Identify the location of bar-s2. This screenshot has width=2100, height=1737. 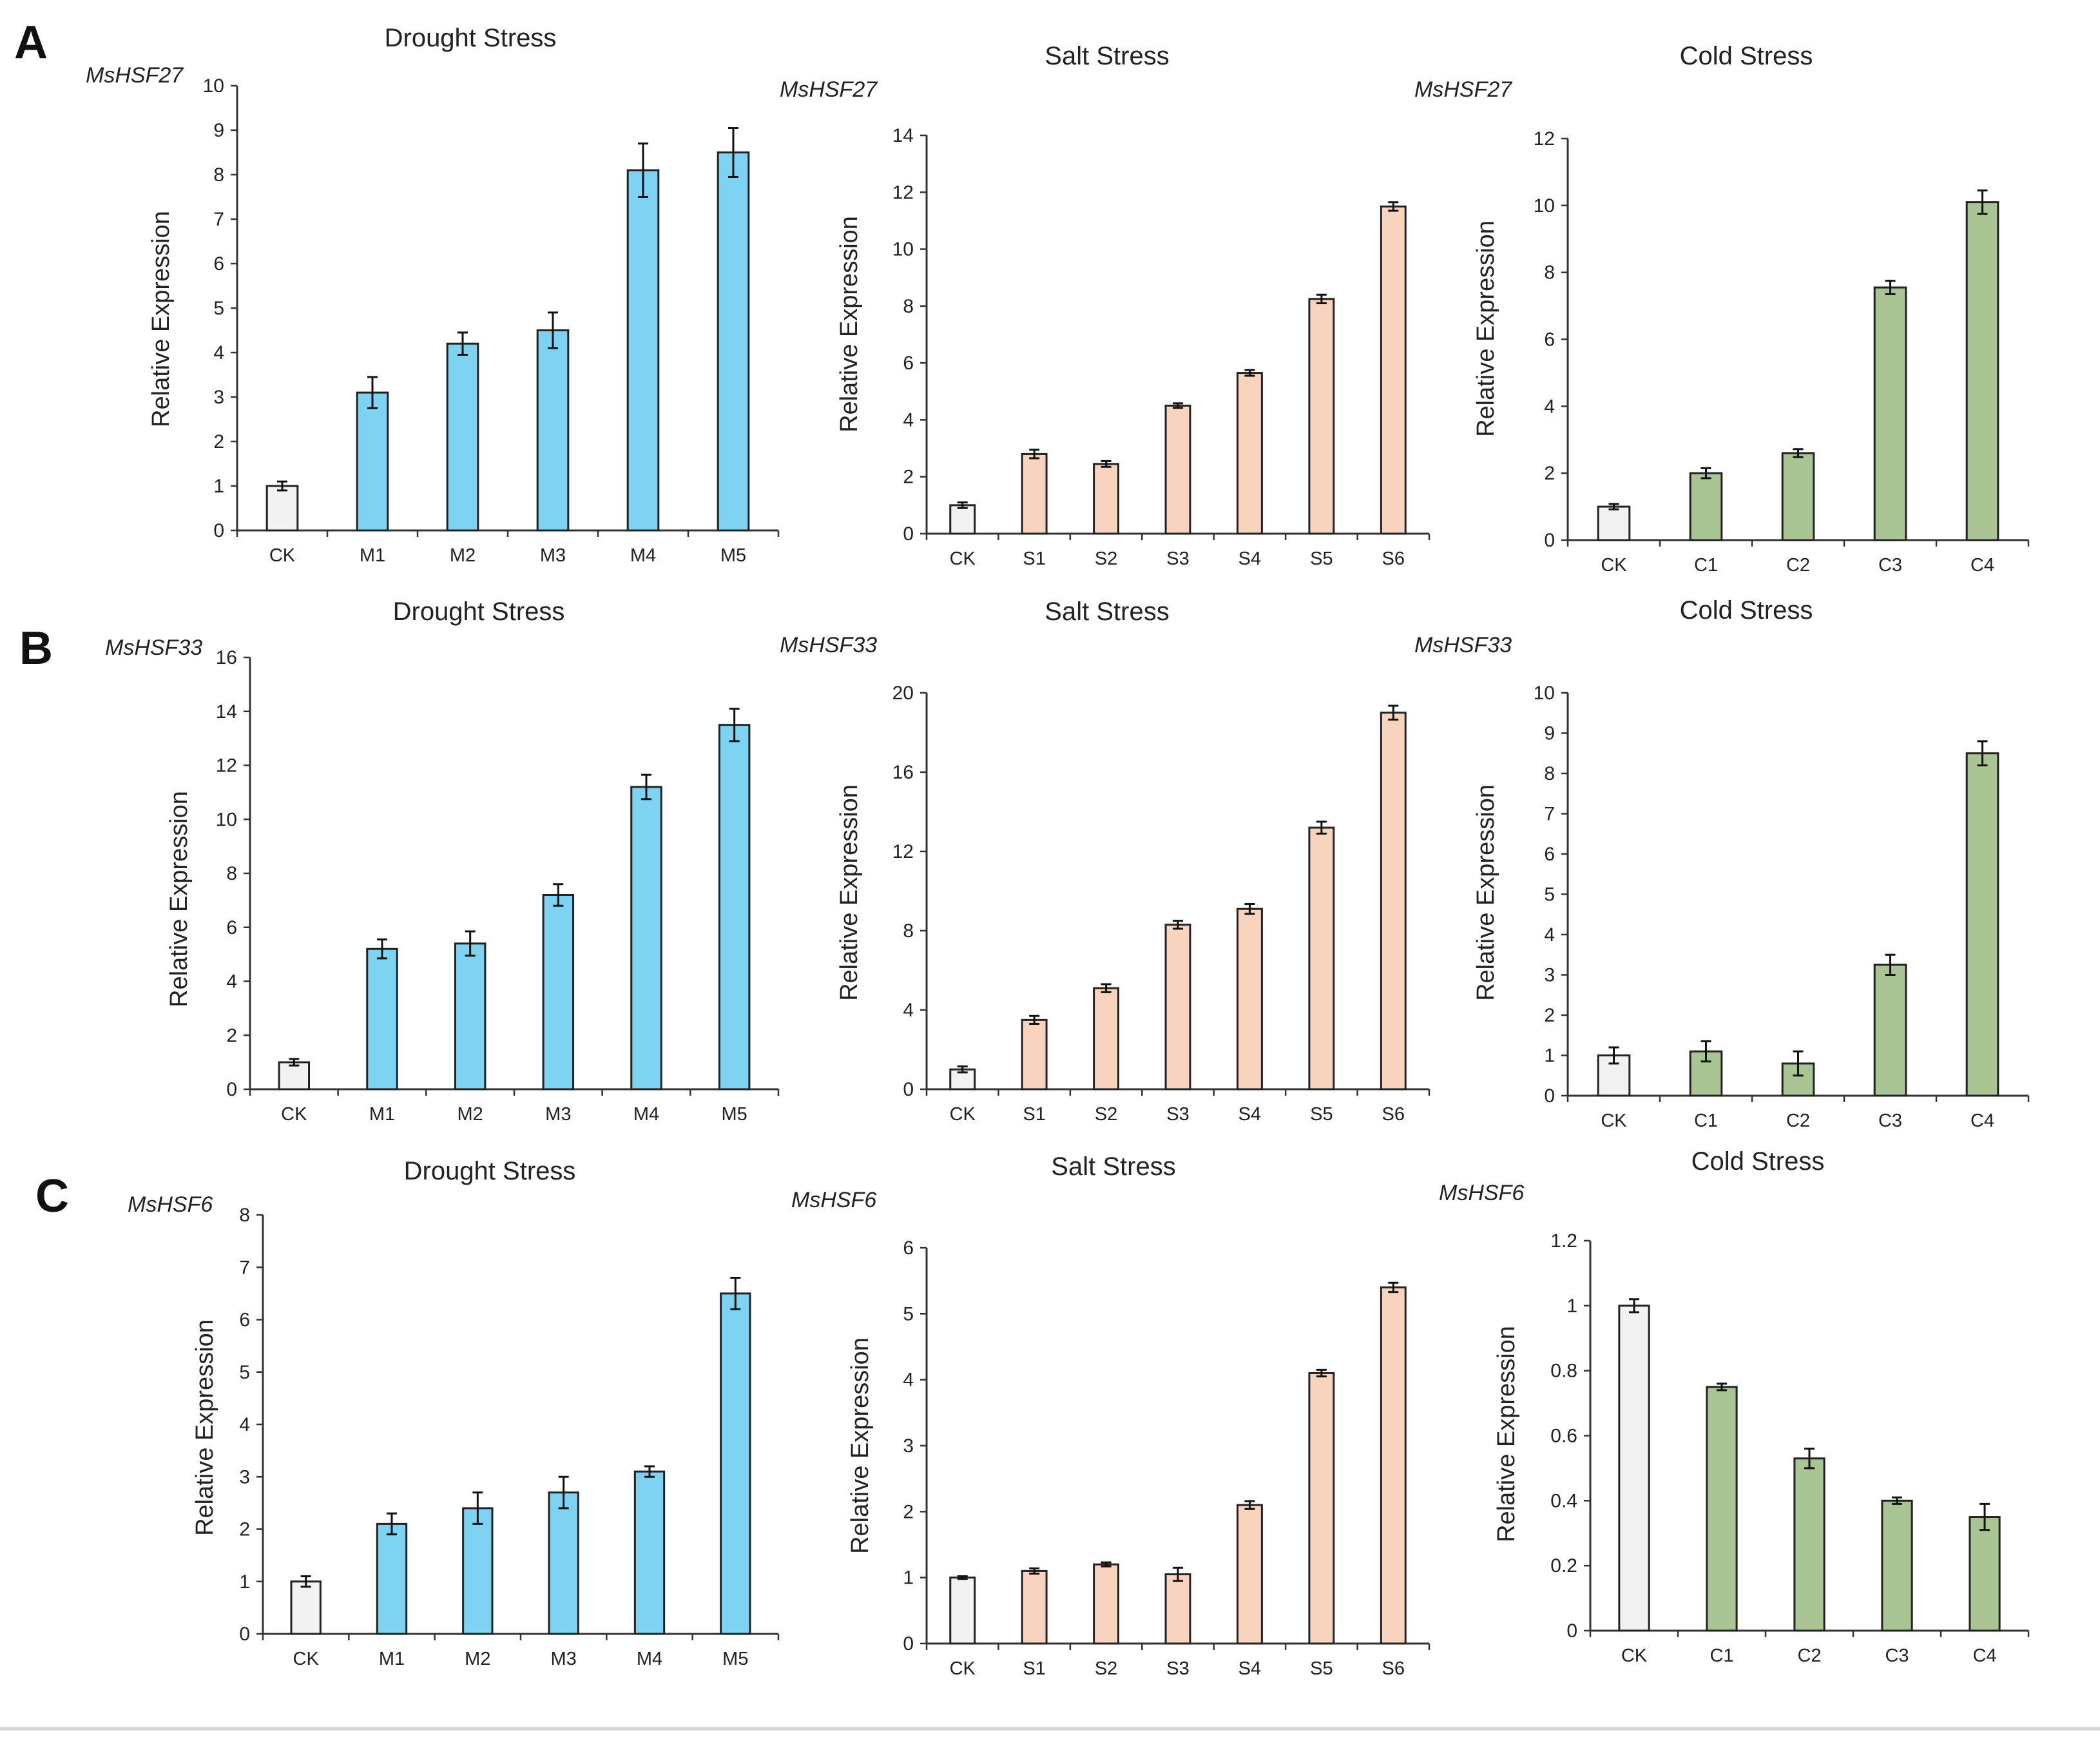
(1106, 1039).